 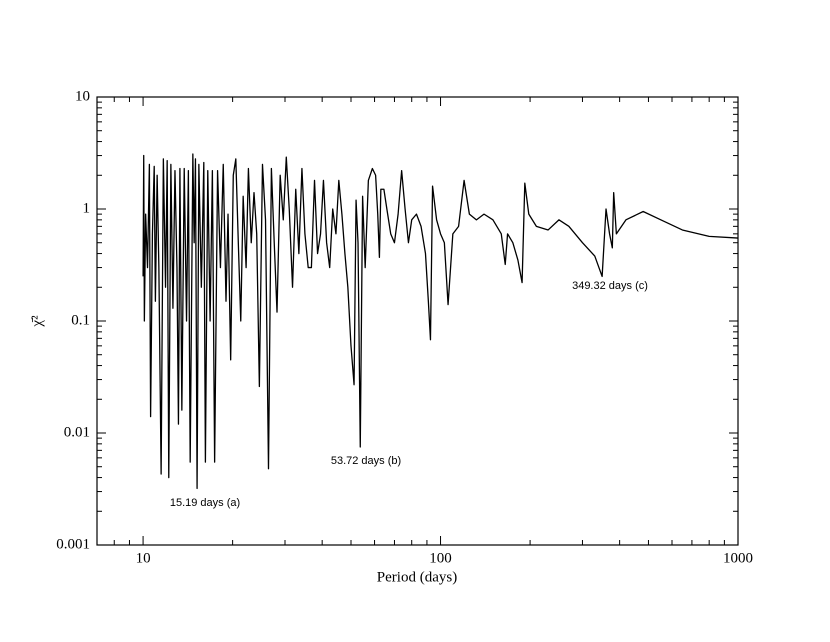 What do you see at coordinates (80, 320) in the screenshot?
I see `y-tick-label: 0.1` at bounding box center [80, 320].